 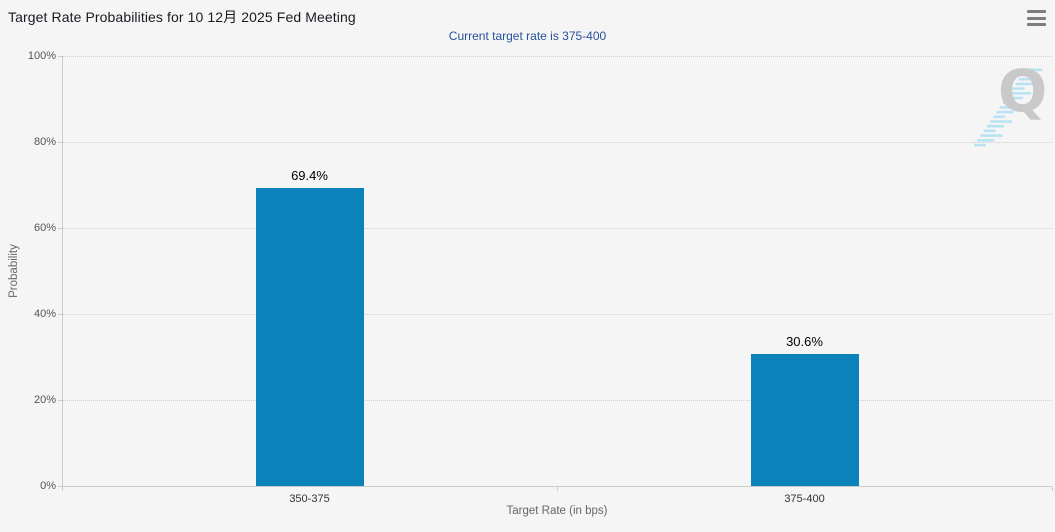 I want to click on hamburger-menu-icon, so click(x=1037, y=18).